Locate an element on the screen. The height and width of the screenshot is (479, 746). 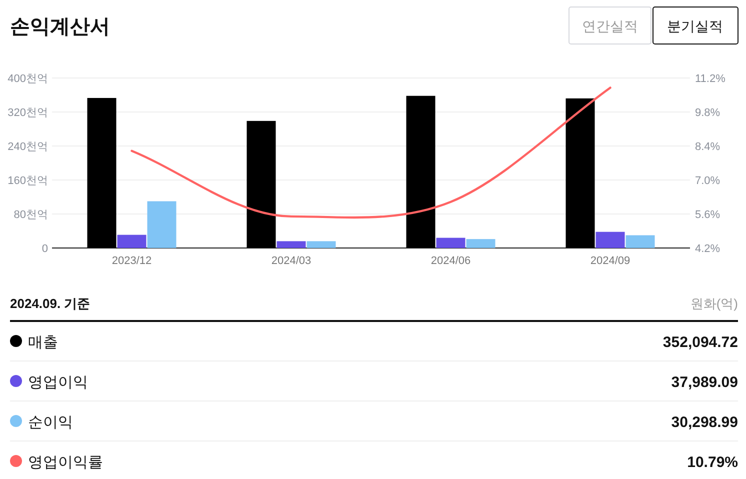
legend-label: 매출 is located at coordinates (43, 342).